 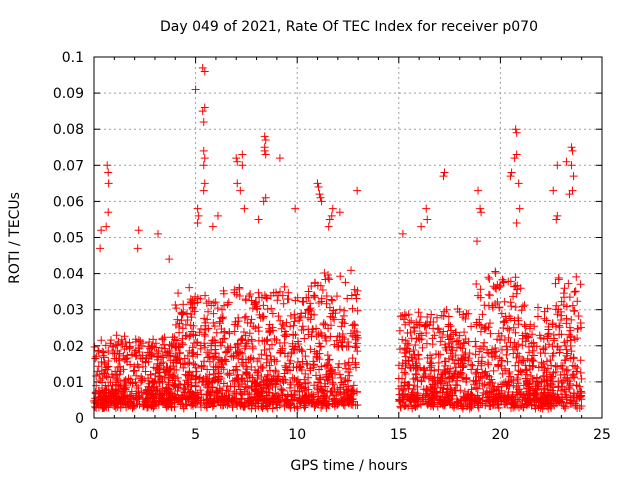 I want to click on x-tick-label: 25, so click(x=602, y=435).